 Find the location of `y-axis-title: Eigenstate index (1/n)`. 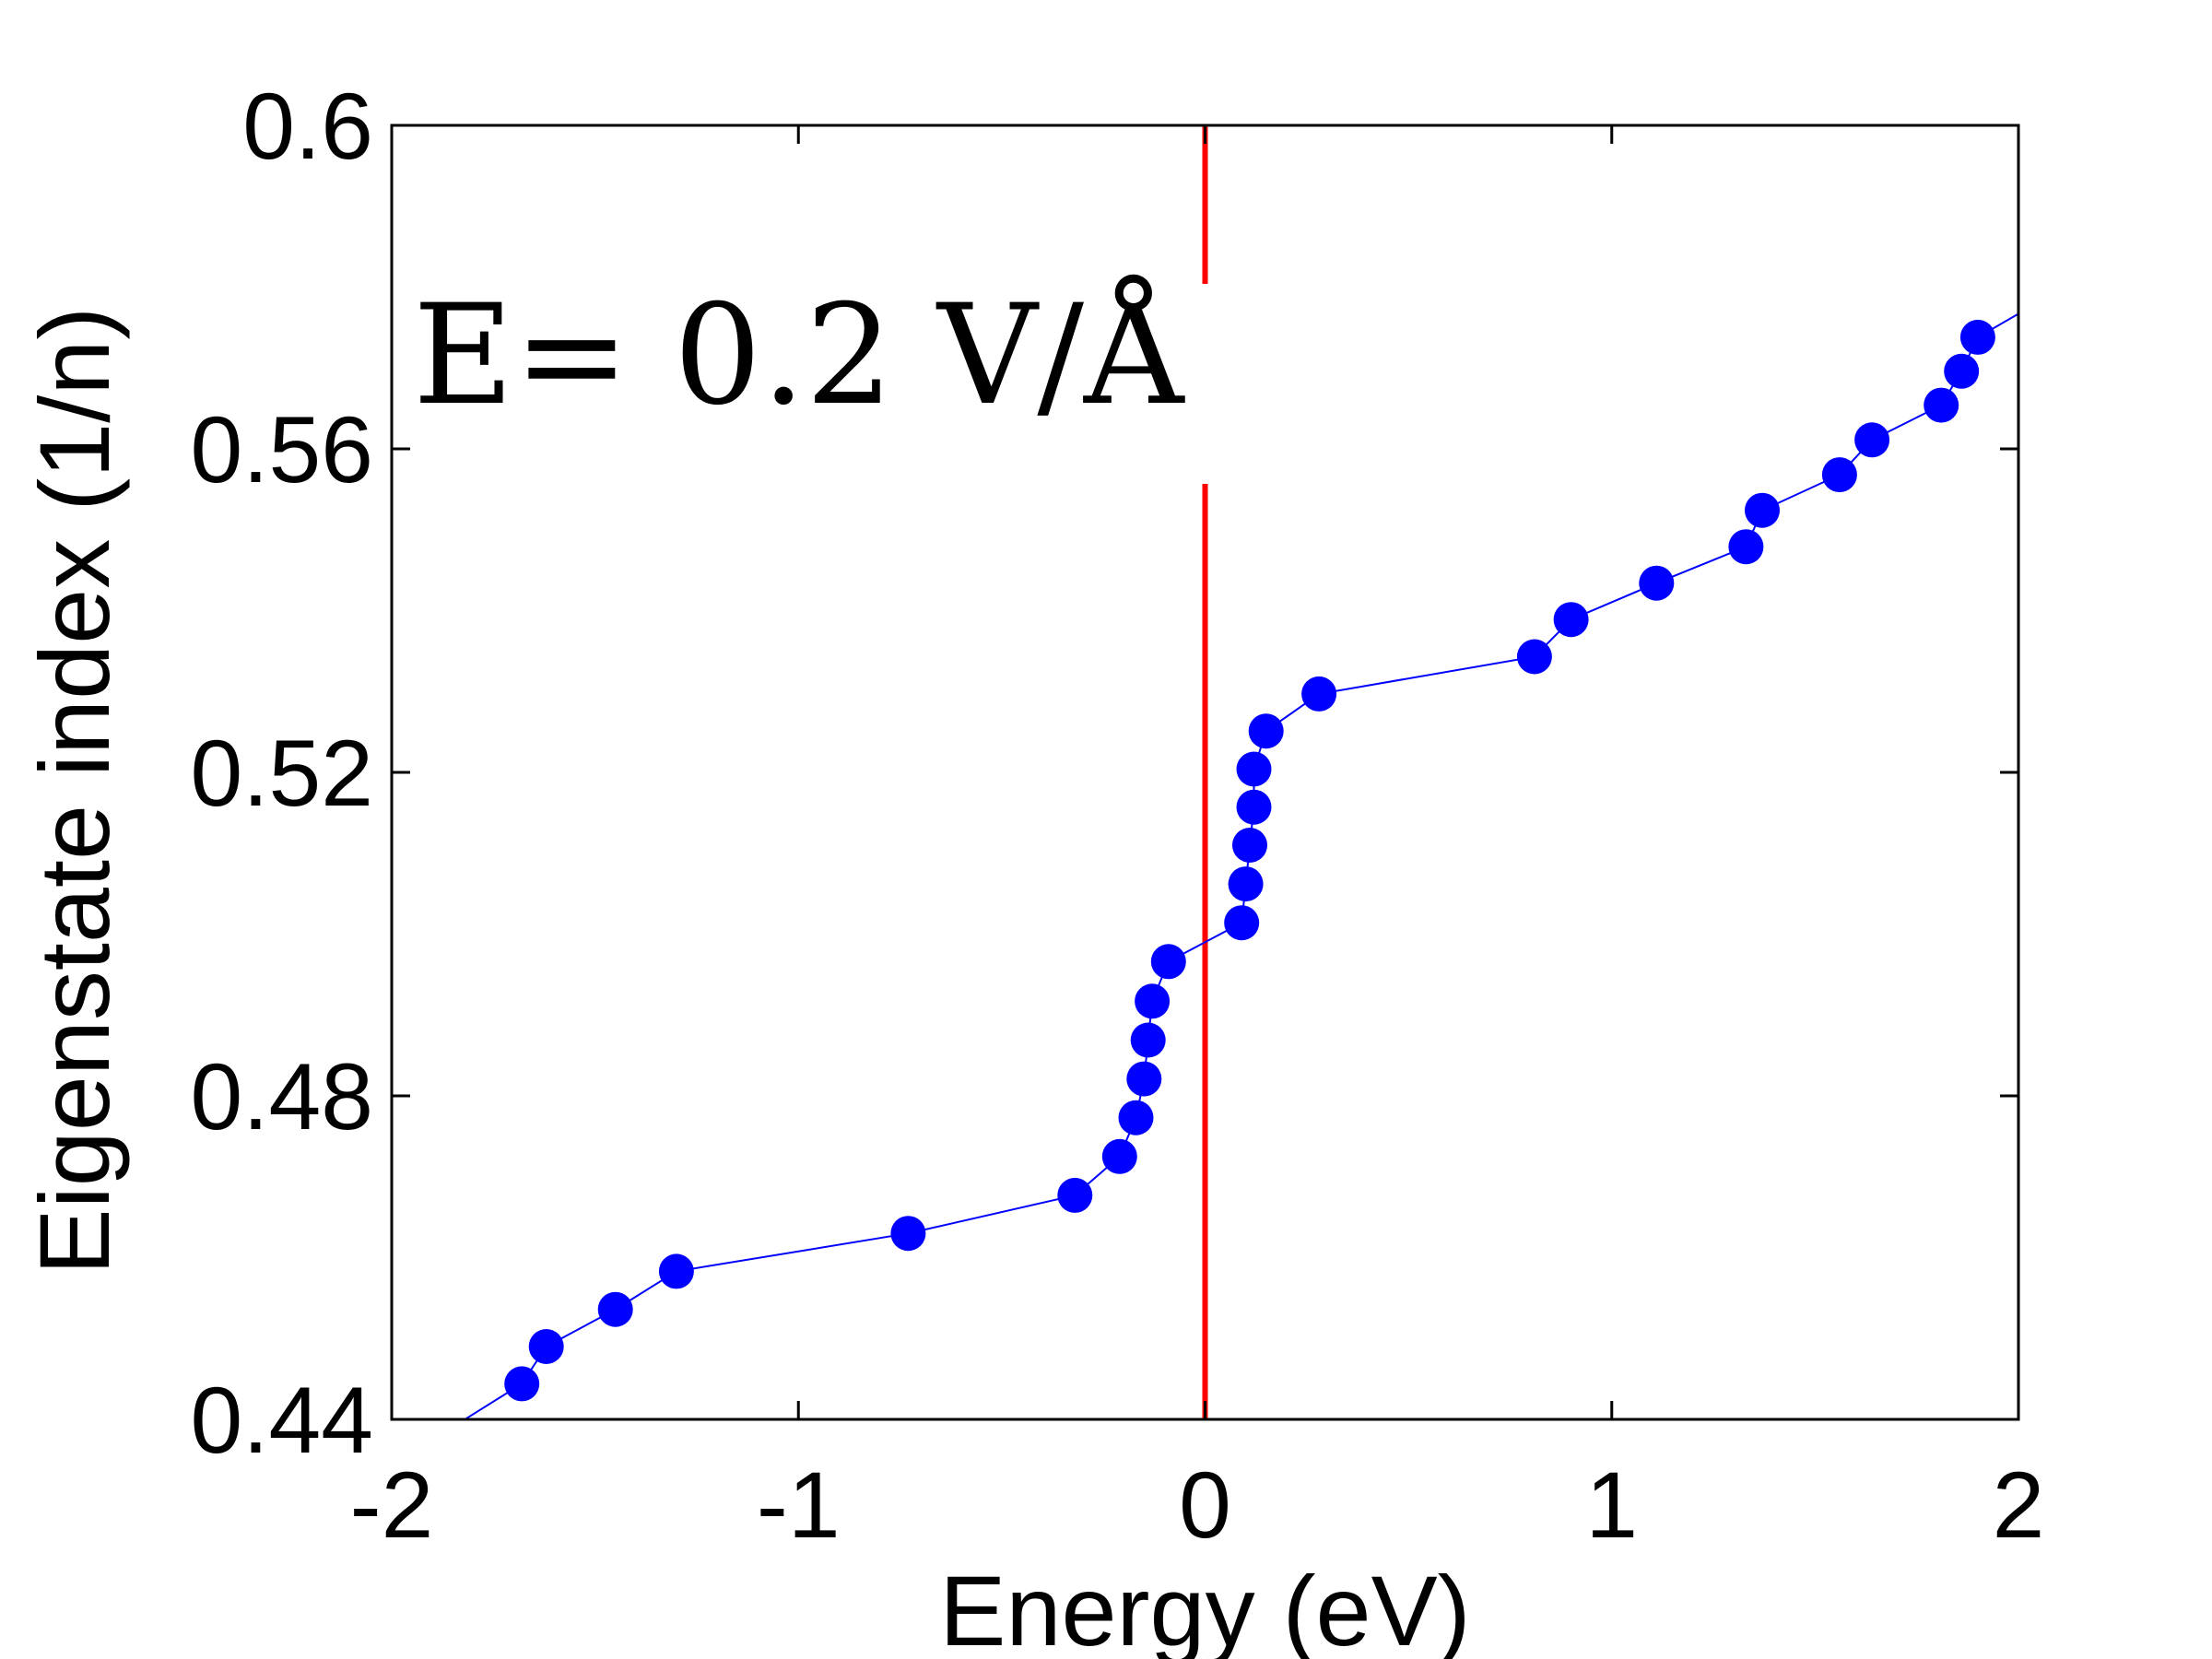

y-axis-title: Eigenstate index (1/n) is located at coordinates (74, 791).